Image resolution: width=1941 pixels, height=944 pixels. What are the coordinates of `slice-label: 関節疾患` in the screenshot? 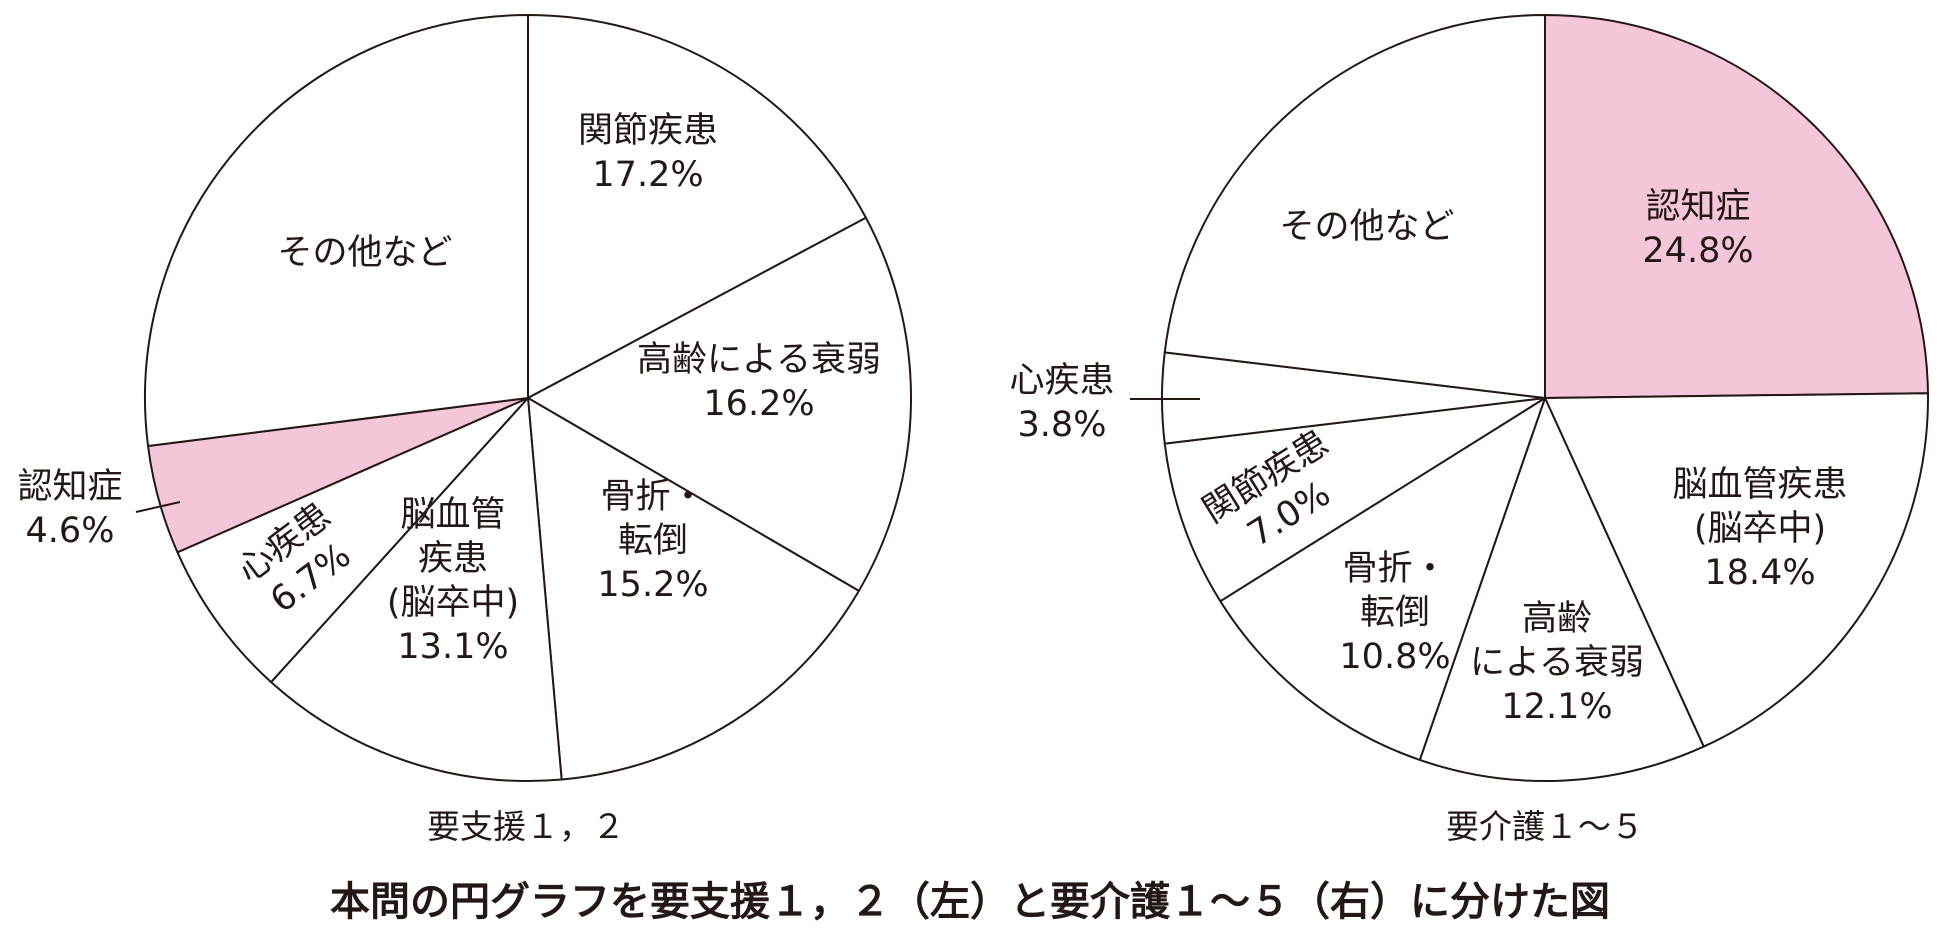 It's located at (648, 131).